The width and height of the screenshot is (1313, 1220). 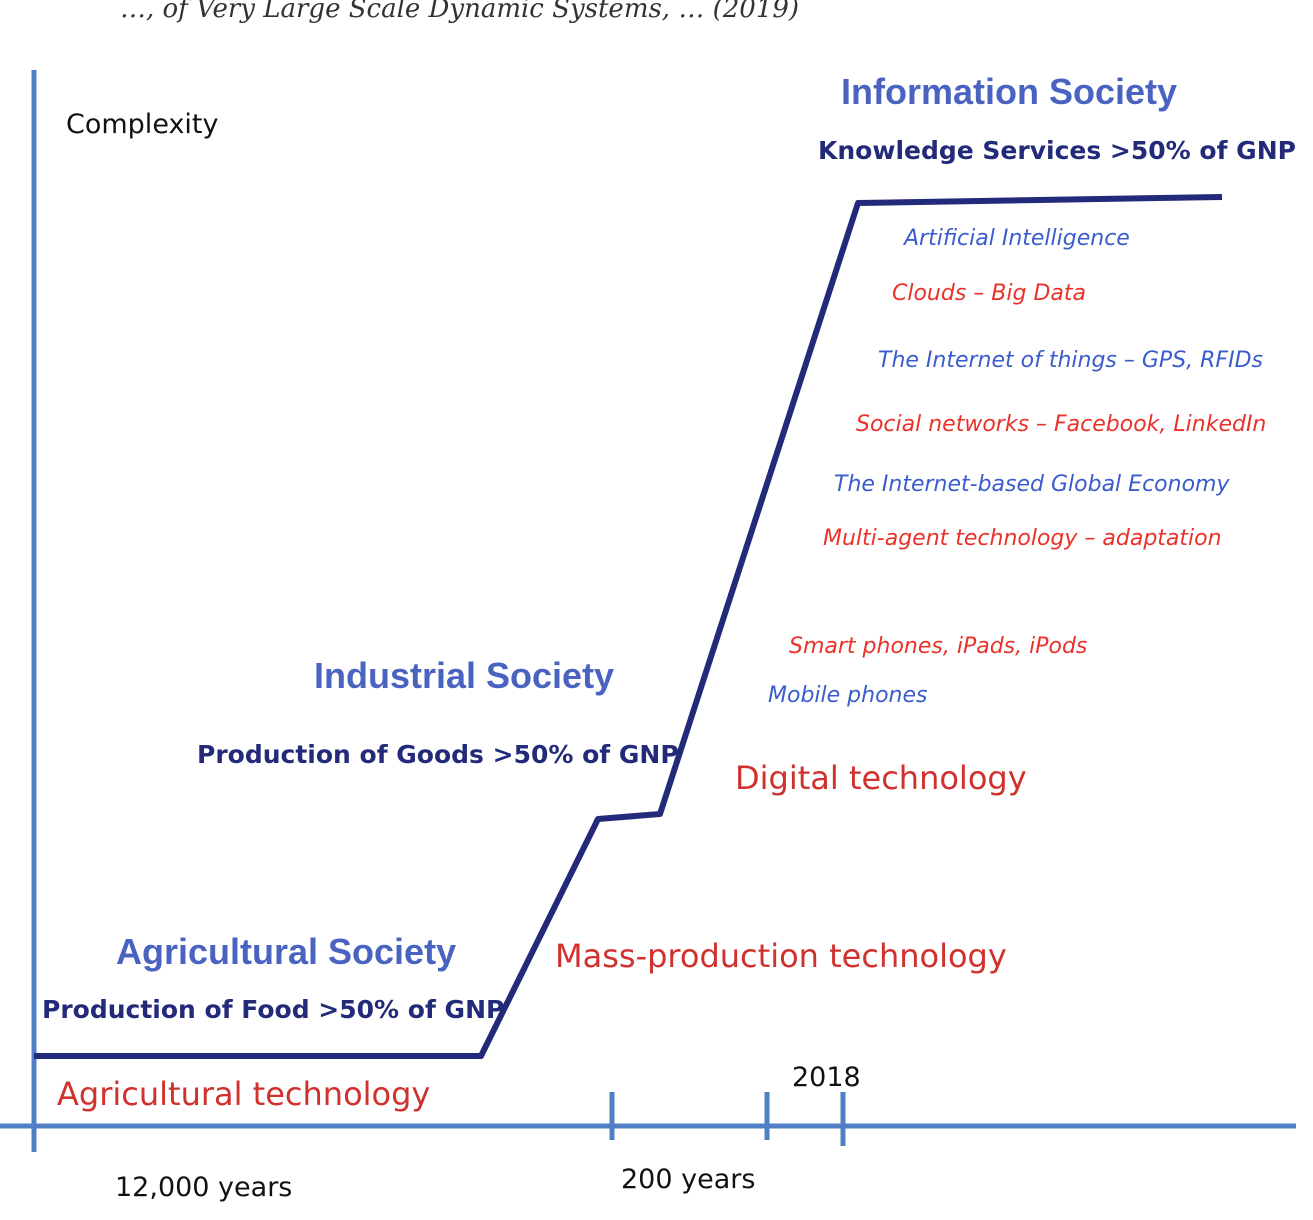 What do you see at coordinates (273, 1009) in the screenshot?
I see `agricultural-society-share: Production of Food >50% of GNP` at bounding box center [273, 1009].